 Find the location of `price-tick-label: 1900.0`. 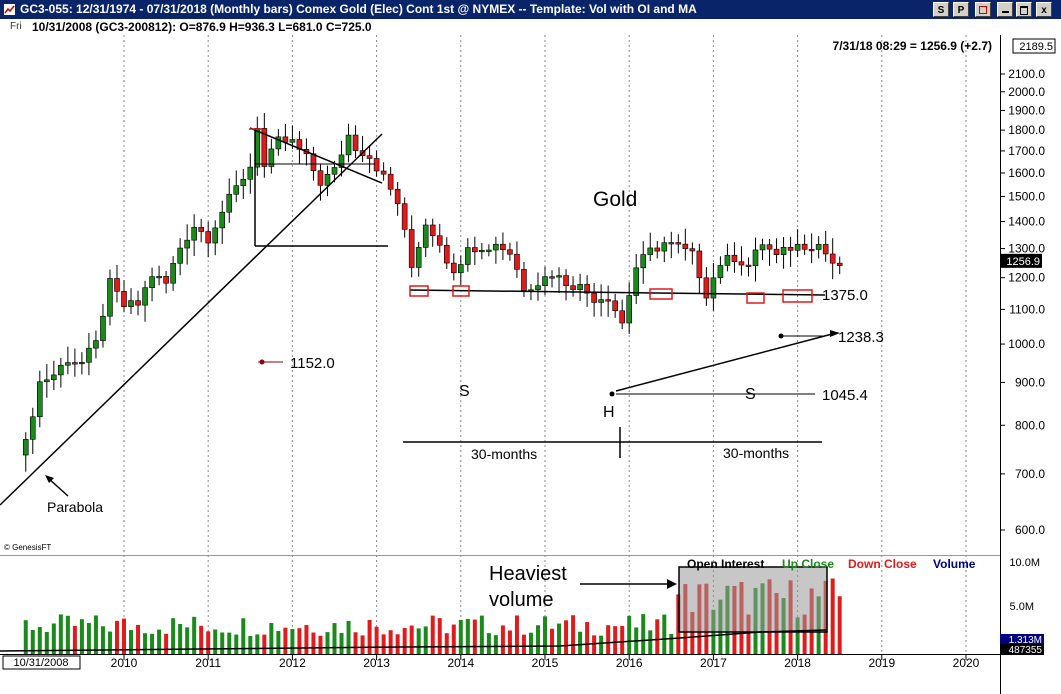

price-tick-label: 1900.0 is located at coordinates (1026, 110).